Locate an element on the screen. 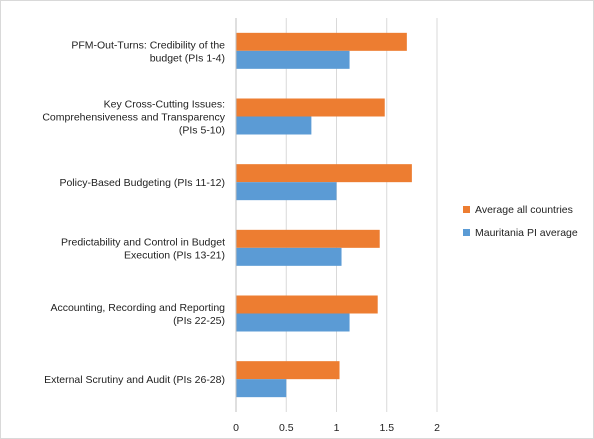  x-tick-label-4: 2 is located at coordinates (437, 428).